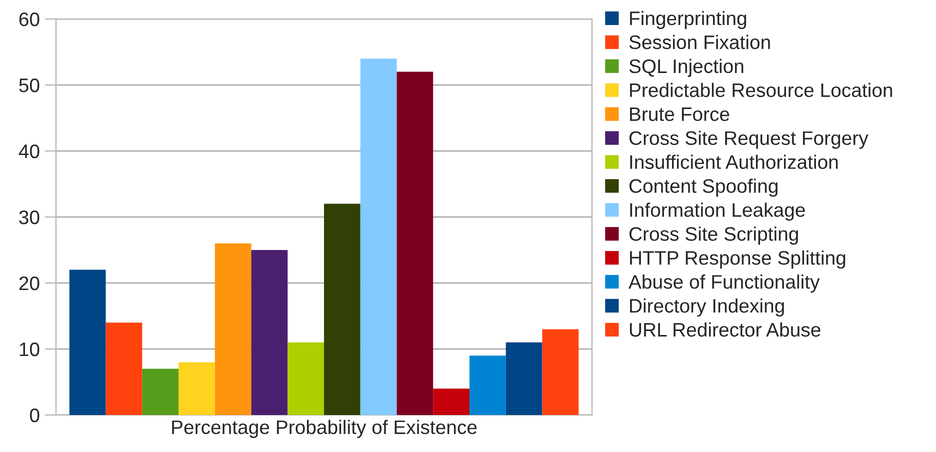 This screenshot has height=452, width=936. What do you see at coordinates (686, 67) in the screenshot?
I see `legend-label: SQL Injection` at bounding box center [686, 67].